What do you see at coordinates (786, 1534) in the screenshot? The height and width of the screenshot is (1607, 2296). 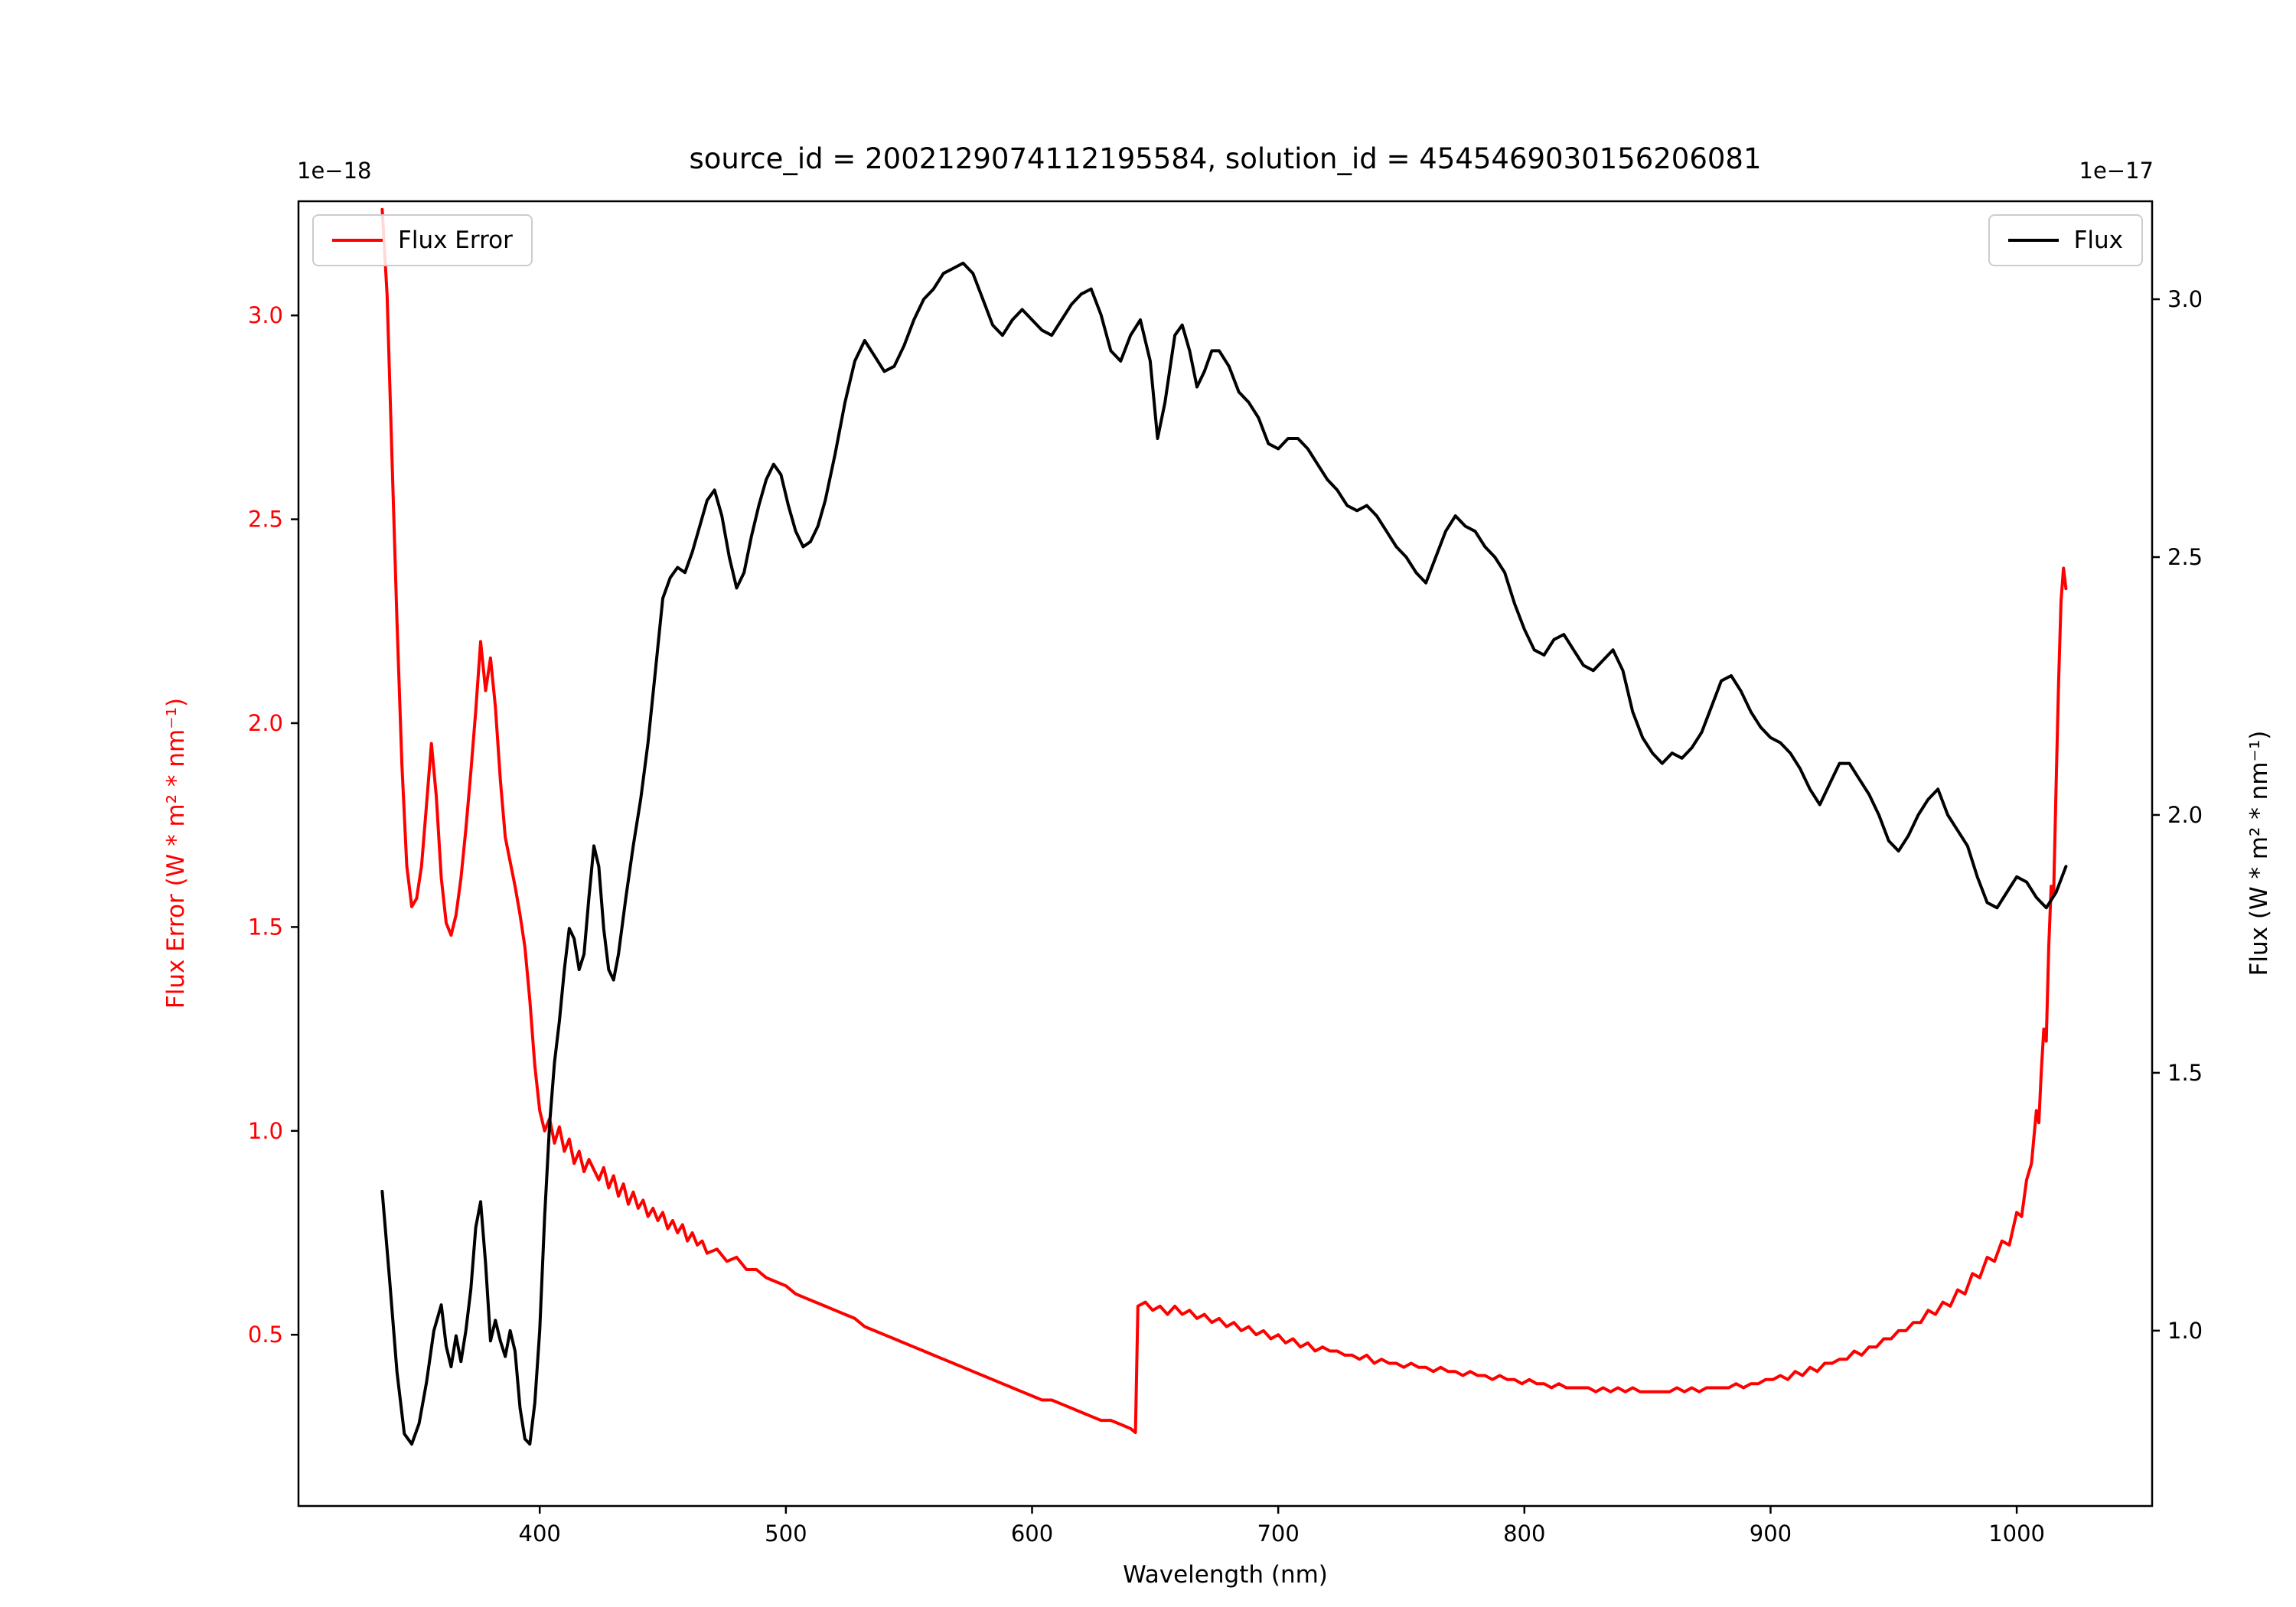 I see `x-tick-label: 500` at bounding box center [786, 1534].